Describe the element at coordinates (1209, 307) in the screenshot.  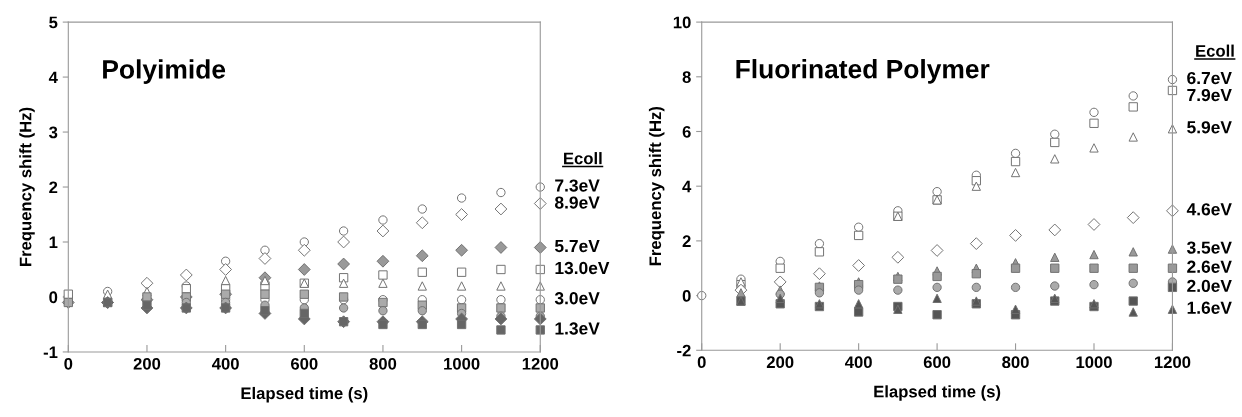
I see `series-label: 1.6eV` at that location.